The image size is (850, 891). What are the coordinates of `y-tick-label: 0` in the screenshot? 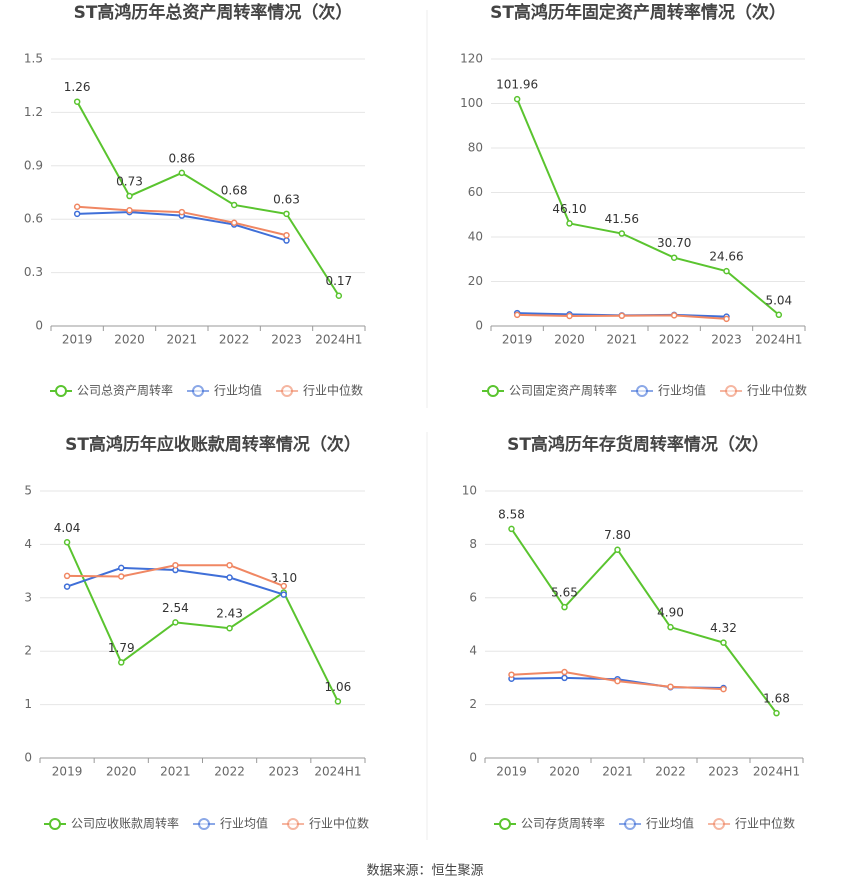 It's located at (28, 758).